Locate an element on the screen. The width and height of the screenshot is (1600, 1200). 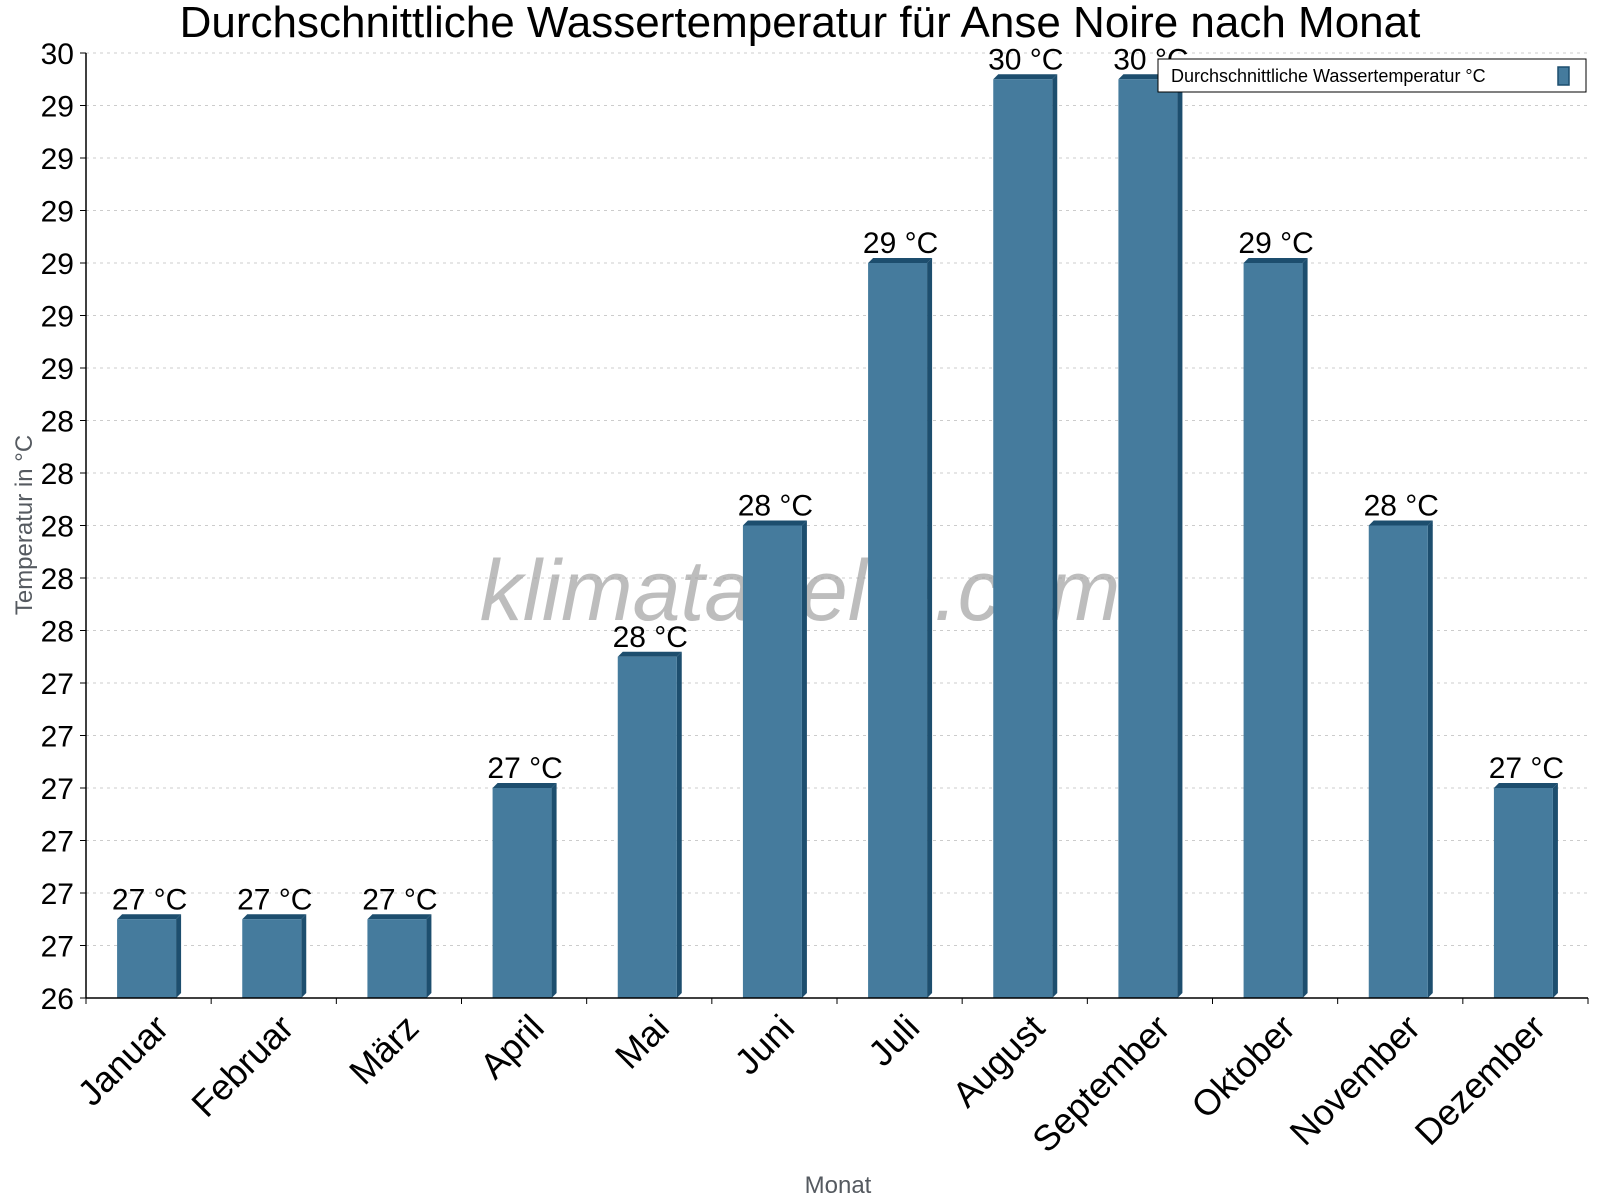
x-tick-label: Februar is located at coordinates (242, 1066).